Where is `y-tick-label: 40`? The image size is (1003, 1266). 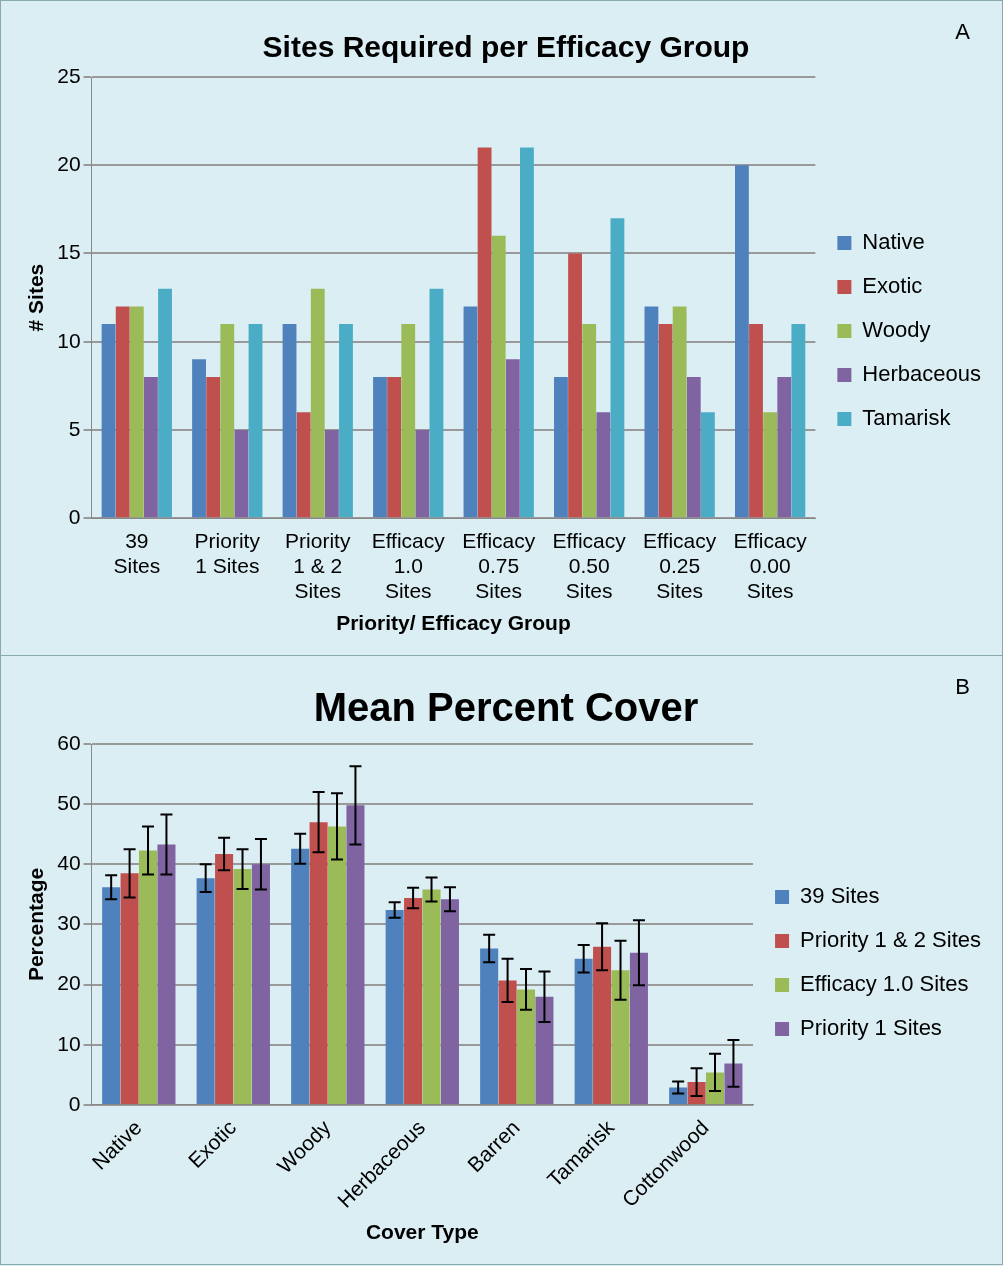 y-tick-label: 40 is located at coordinates (69, 863).